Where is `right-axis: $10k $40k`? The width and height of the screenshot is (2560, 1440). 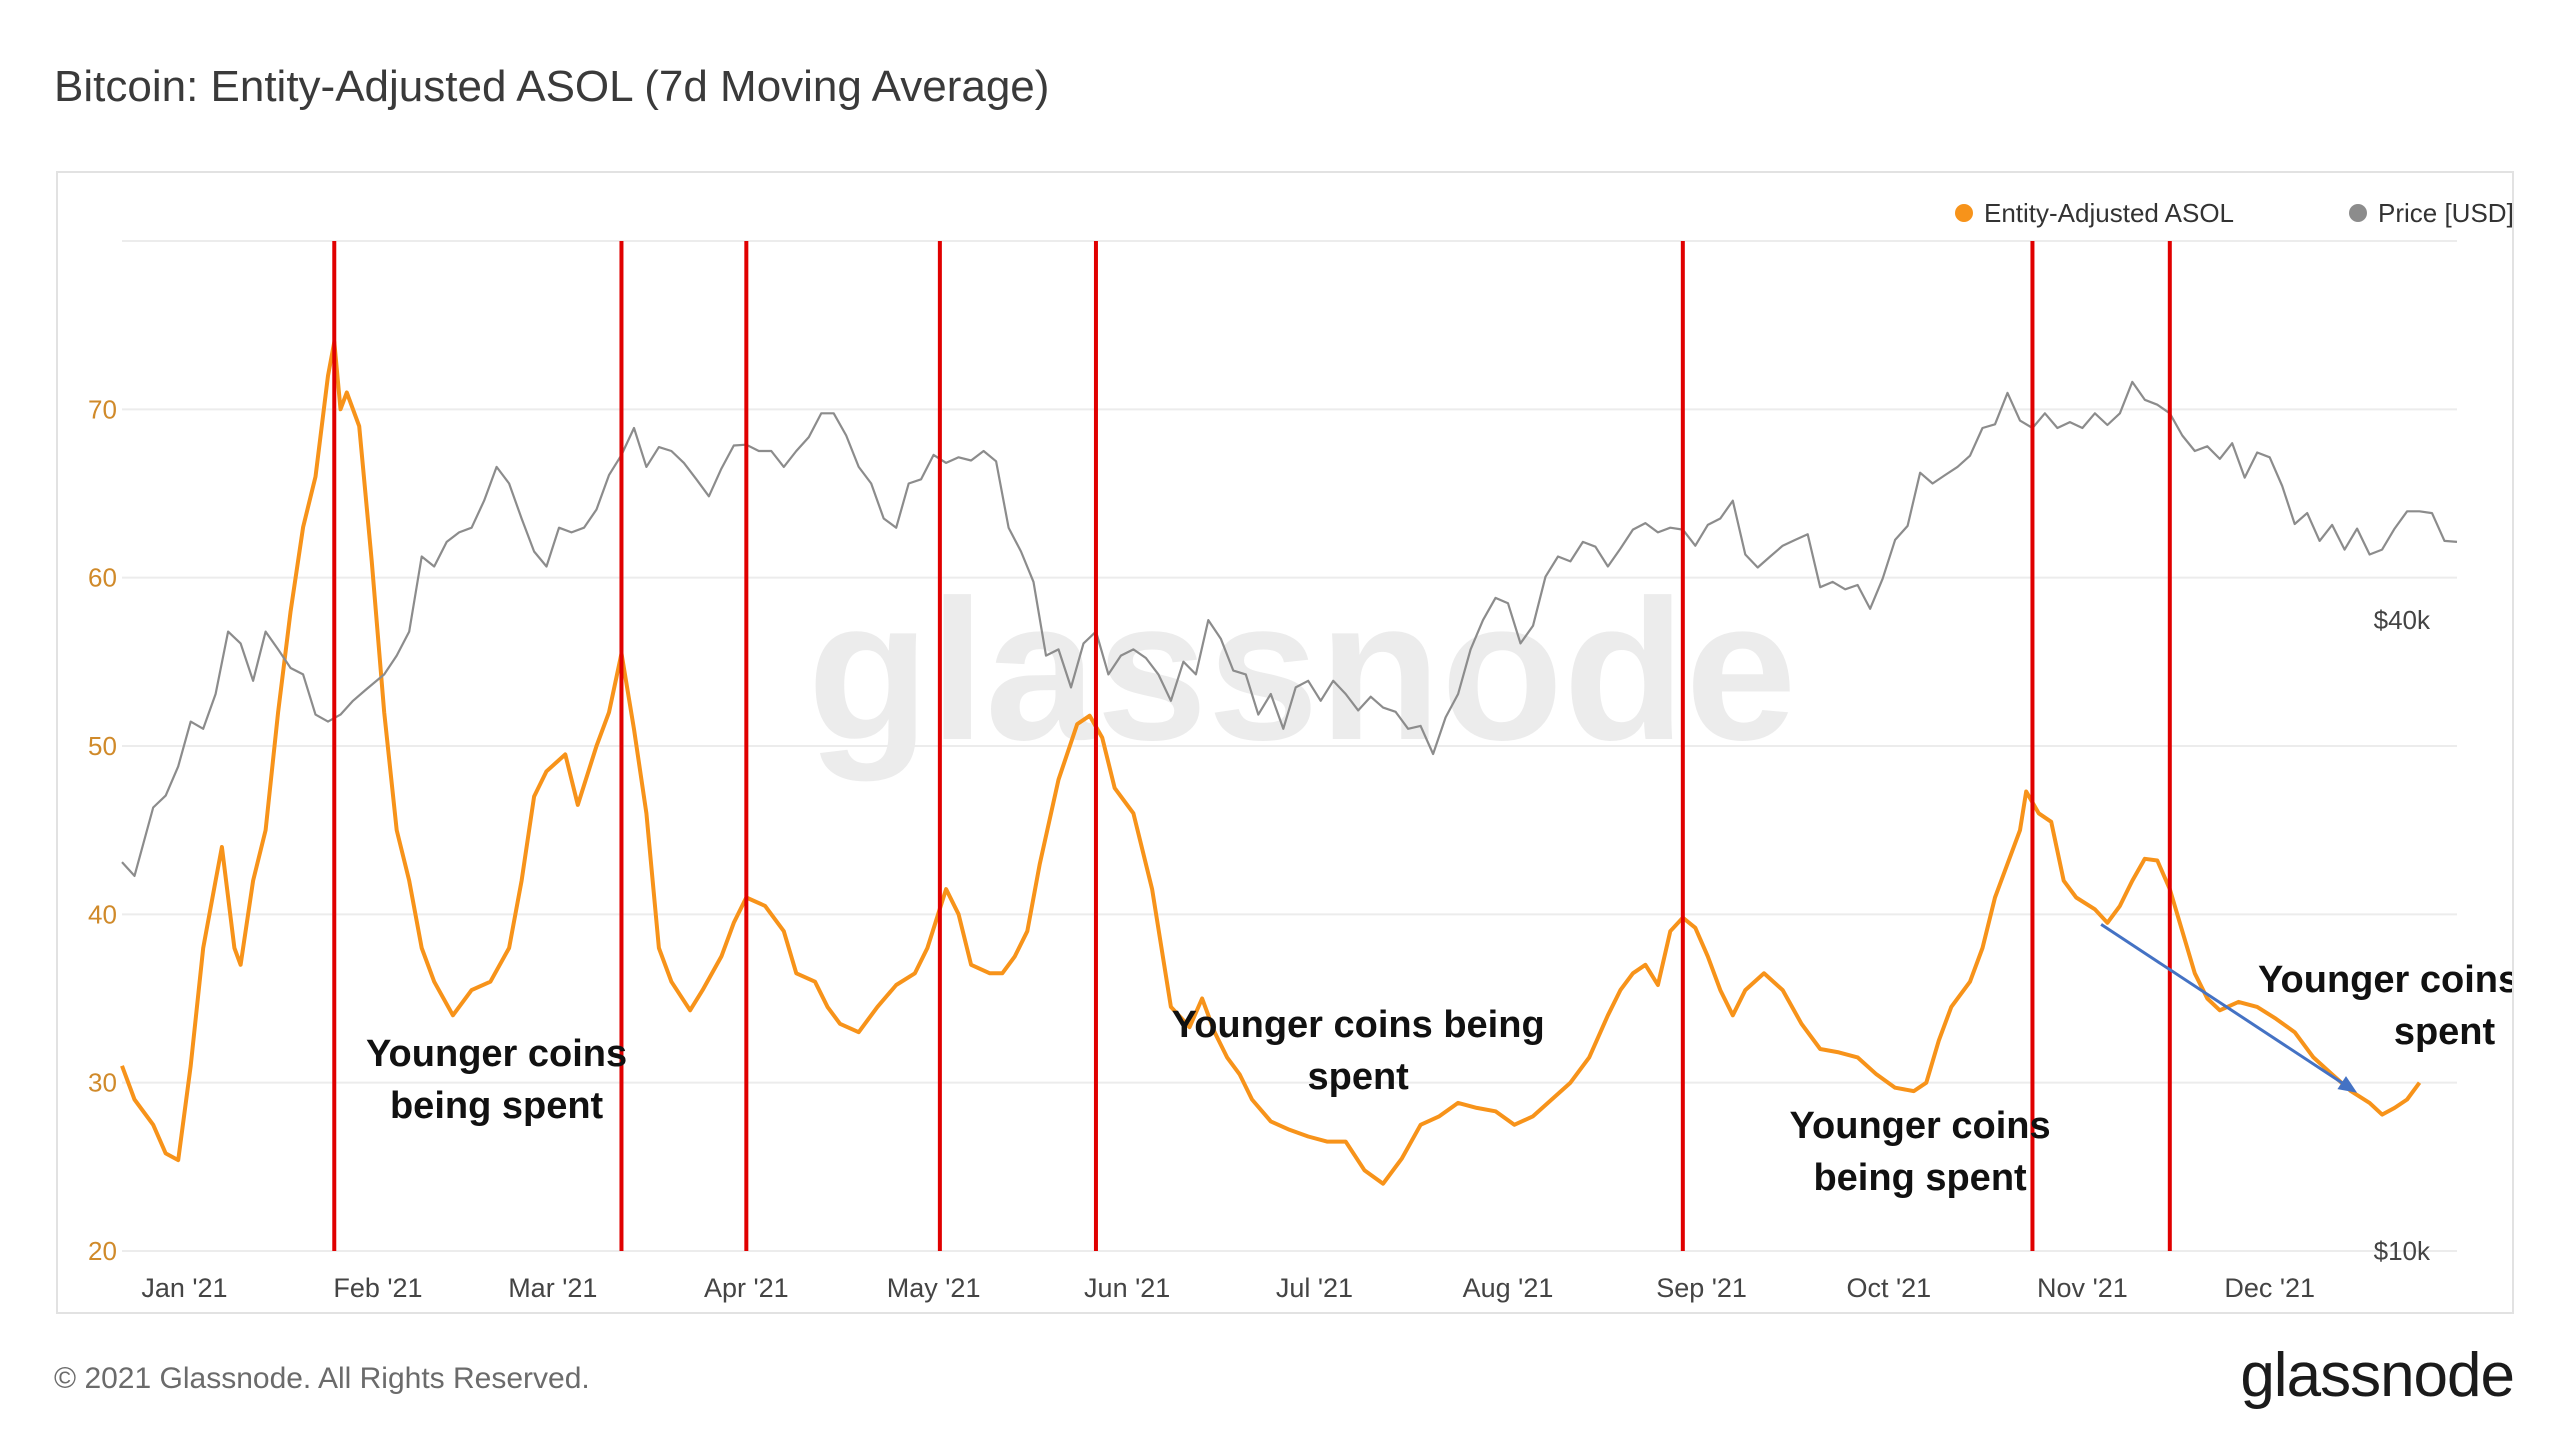 right-axis: $10k $40k is located at coordinates (2402, 935).